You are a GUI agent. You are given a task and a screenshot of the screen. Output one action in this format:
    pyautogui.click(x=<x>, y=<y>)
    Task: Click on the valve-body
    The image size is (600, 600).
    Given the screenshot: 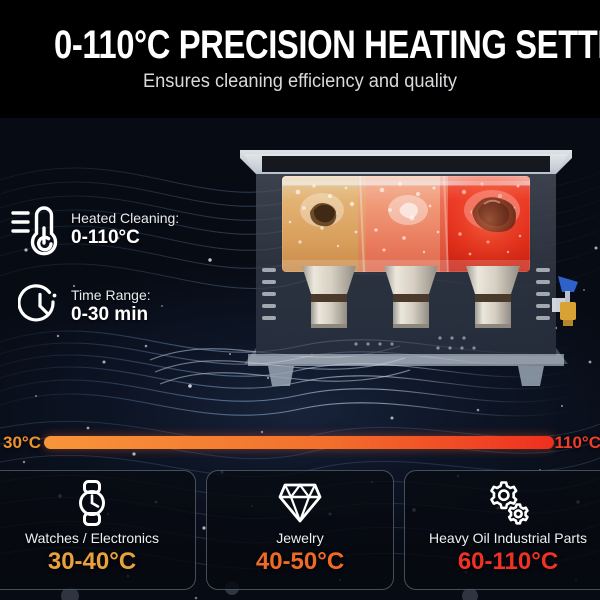 What is the action you would take?
    pyautogui.click(x=568, y=311)
    